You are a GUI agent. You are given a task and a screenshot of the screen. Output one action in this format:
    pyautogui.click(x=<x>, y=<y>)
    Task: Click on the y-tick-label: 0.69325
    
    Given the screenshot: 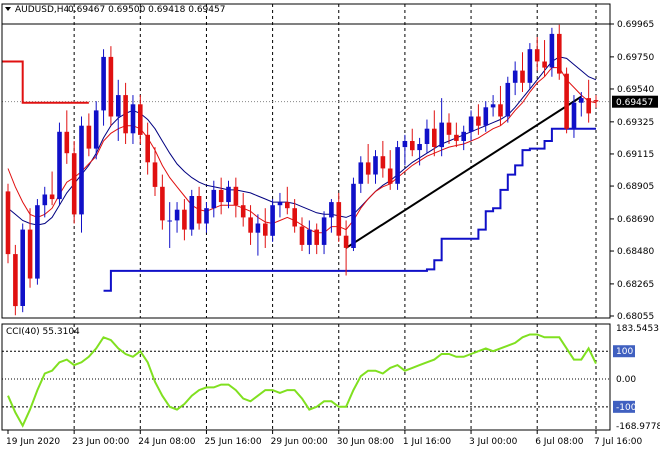 What is the action you would take?
    pyautogui.click(x=635, y=123)
    